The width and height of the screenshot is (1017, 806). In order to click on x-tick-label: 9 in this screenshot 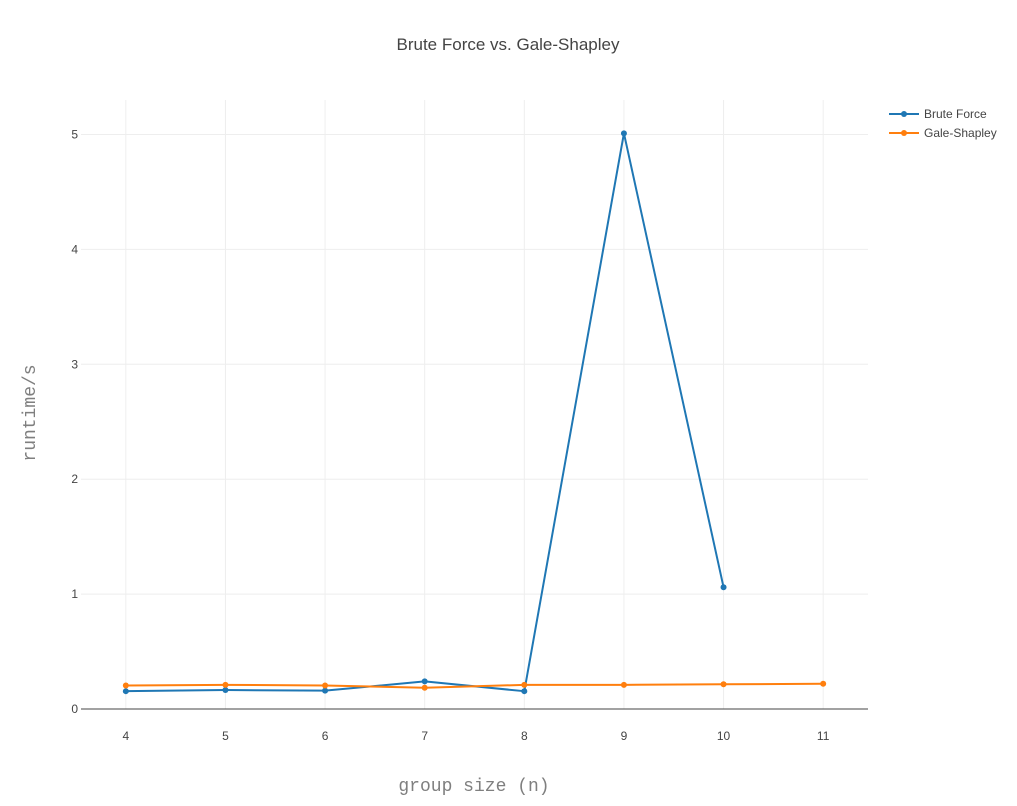, I will do `click(624, 736)`.